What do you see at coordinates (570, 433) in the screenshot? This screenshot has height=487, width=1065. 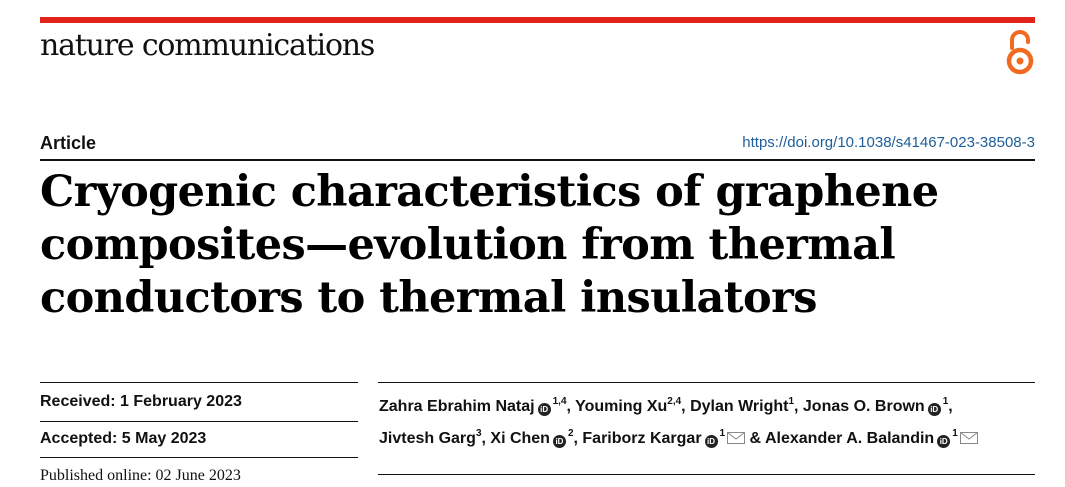 I see `author-affiliation: 2` at bounding box center [570, 433].